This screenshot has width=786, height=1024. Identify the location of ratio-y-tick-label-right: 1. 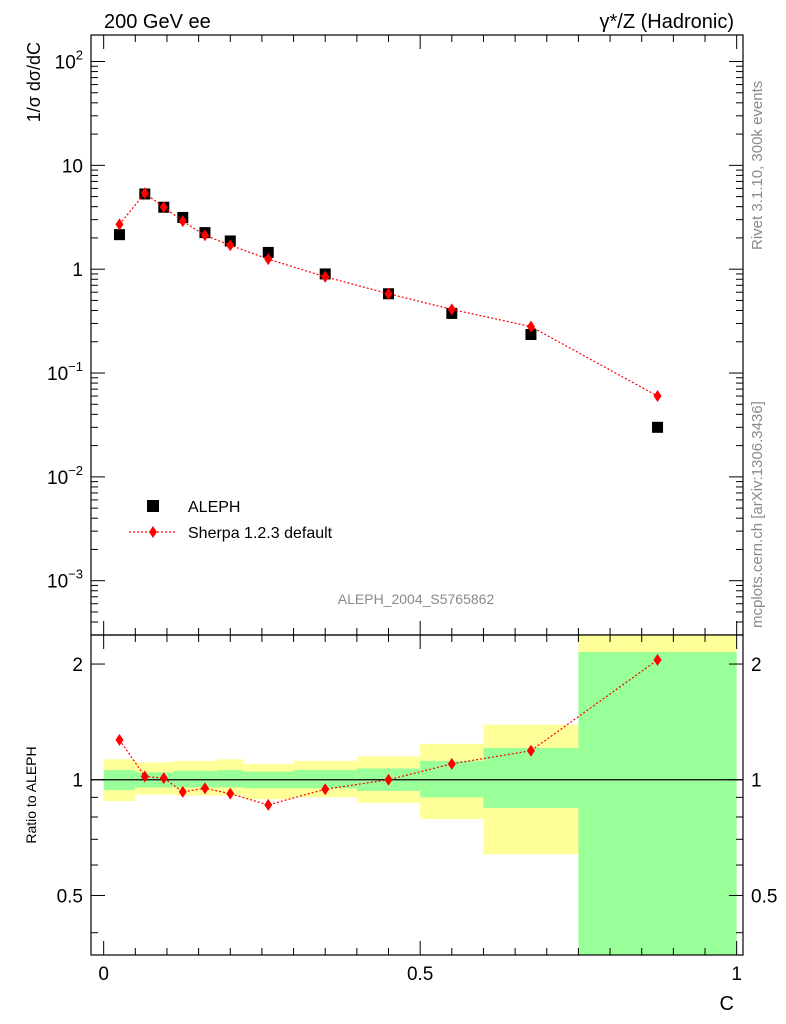
(756, 781).